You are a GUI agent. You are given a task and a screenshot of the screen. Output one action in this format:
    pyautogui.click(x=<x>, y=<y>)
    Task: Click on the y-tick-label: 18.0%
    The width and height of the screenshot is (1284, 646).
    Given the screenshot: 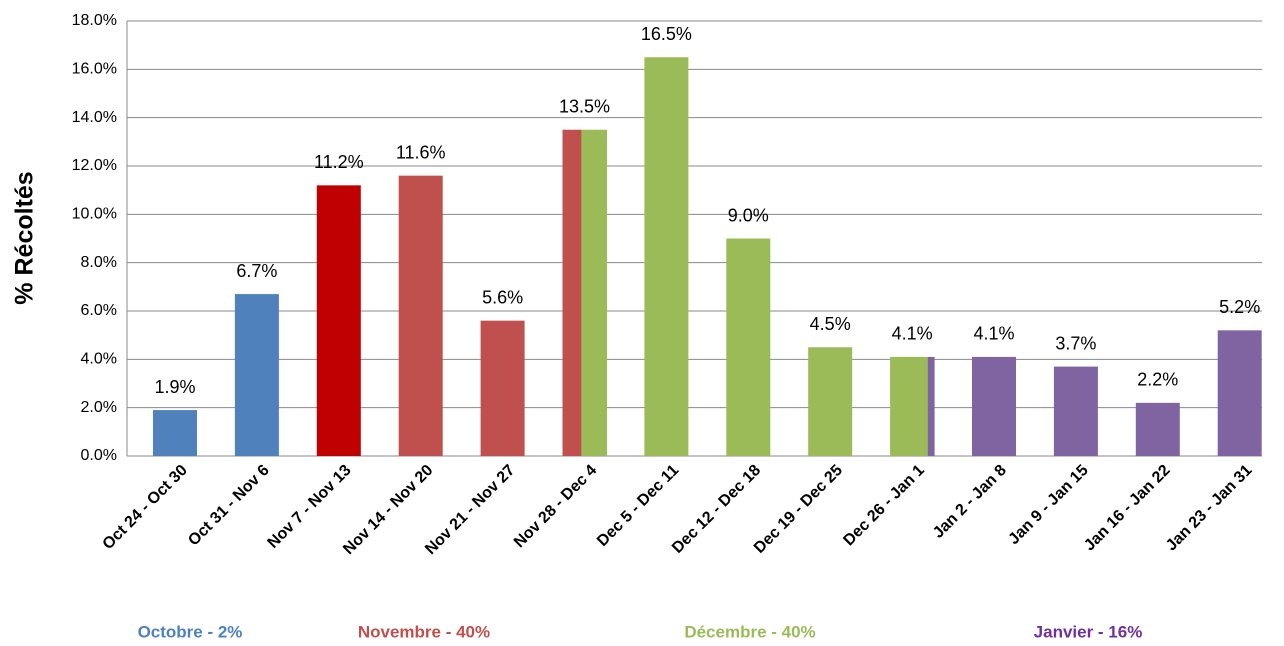 What is the action you would take?
    pyautogui.click(x=94, y=20)
    